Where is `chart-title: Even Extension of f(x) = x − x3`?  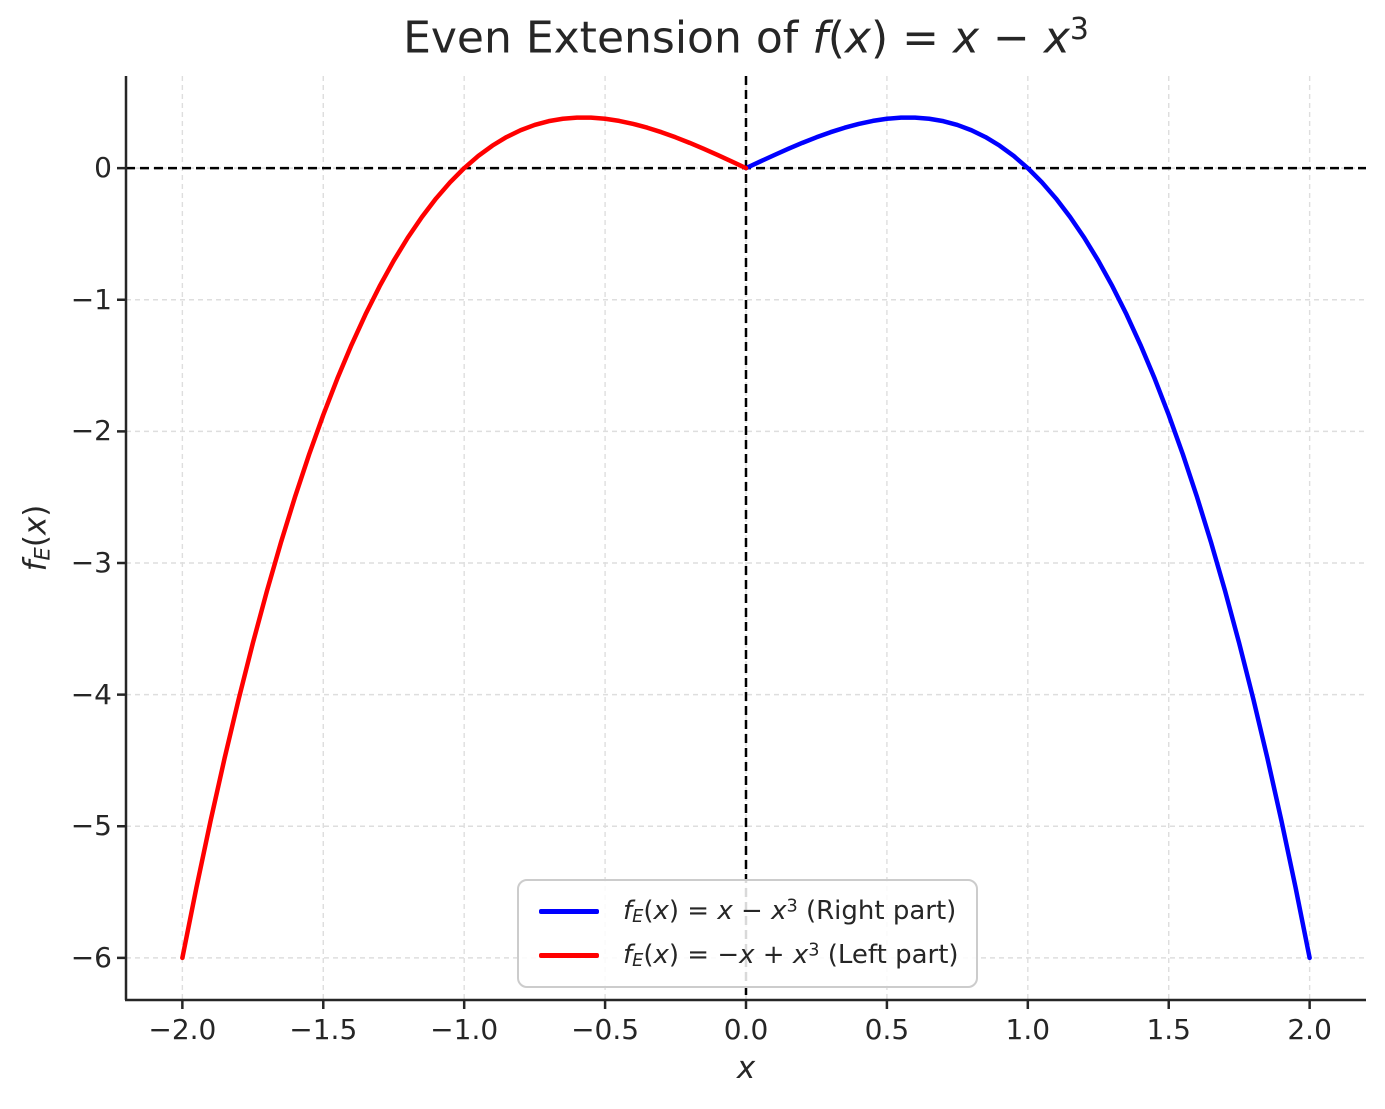
chart-title: Even Extension of f(x) = x − x3 is located at coordinates (746, 38).